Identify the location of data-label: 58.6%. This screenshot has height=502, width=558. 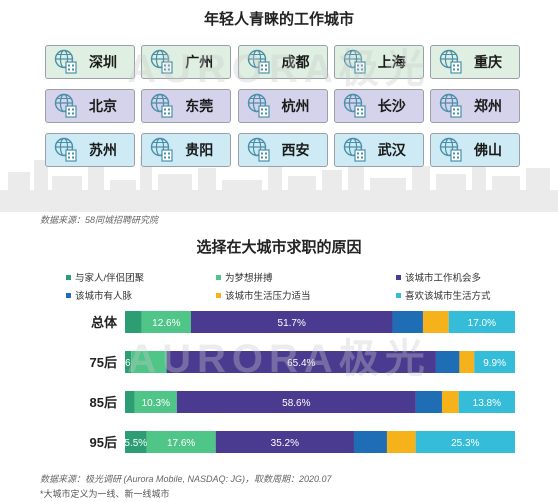
(296, 403).